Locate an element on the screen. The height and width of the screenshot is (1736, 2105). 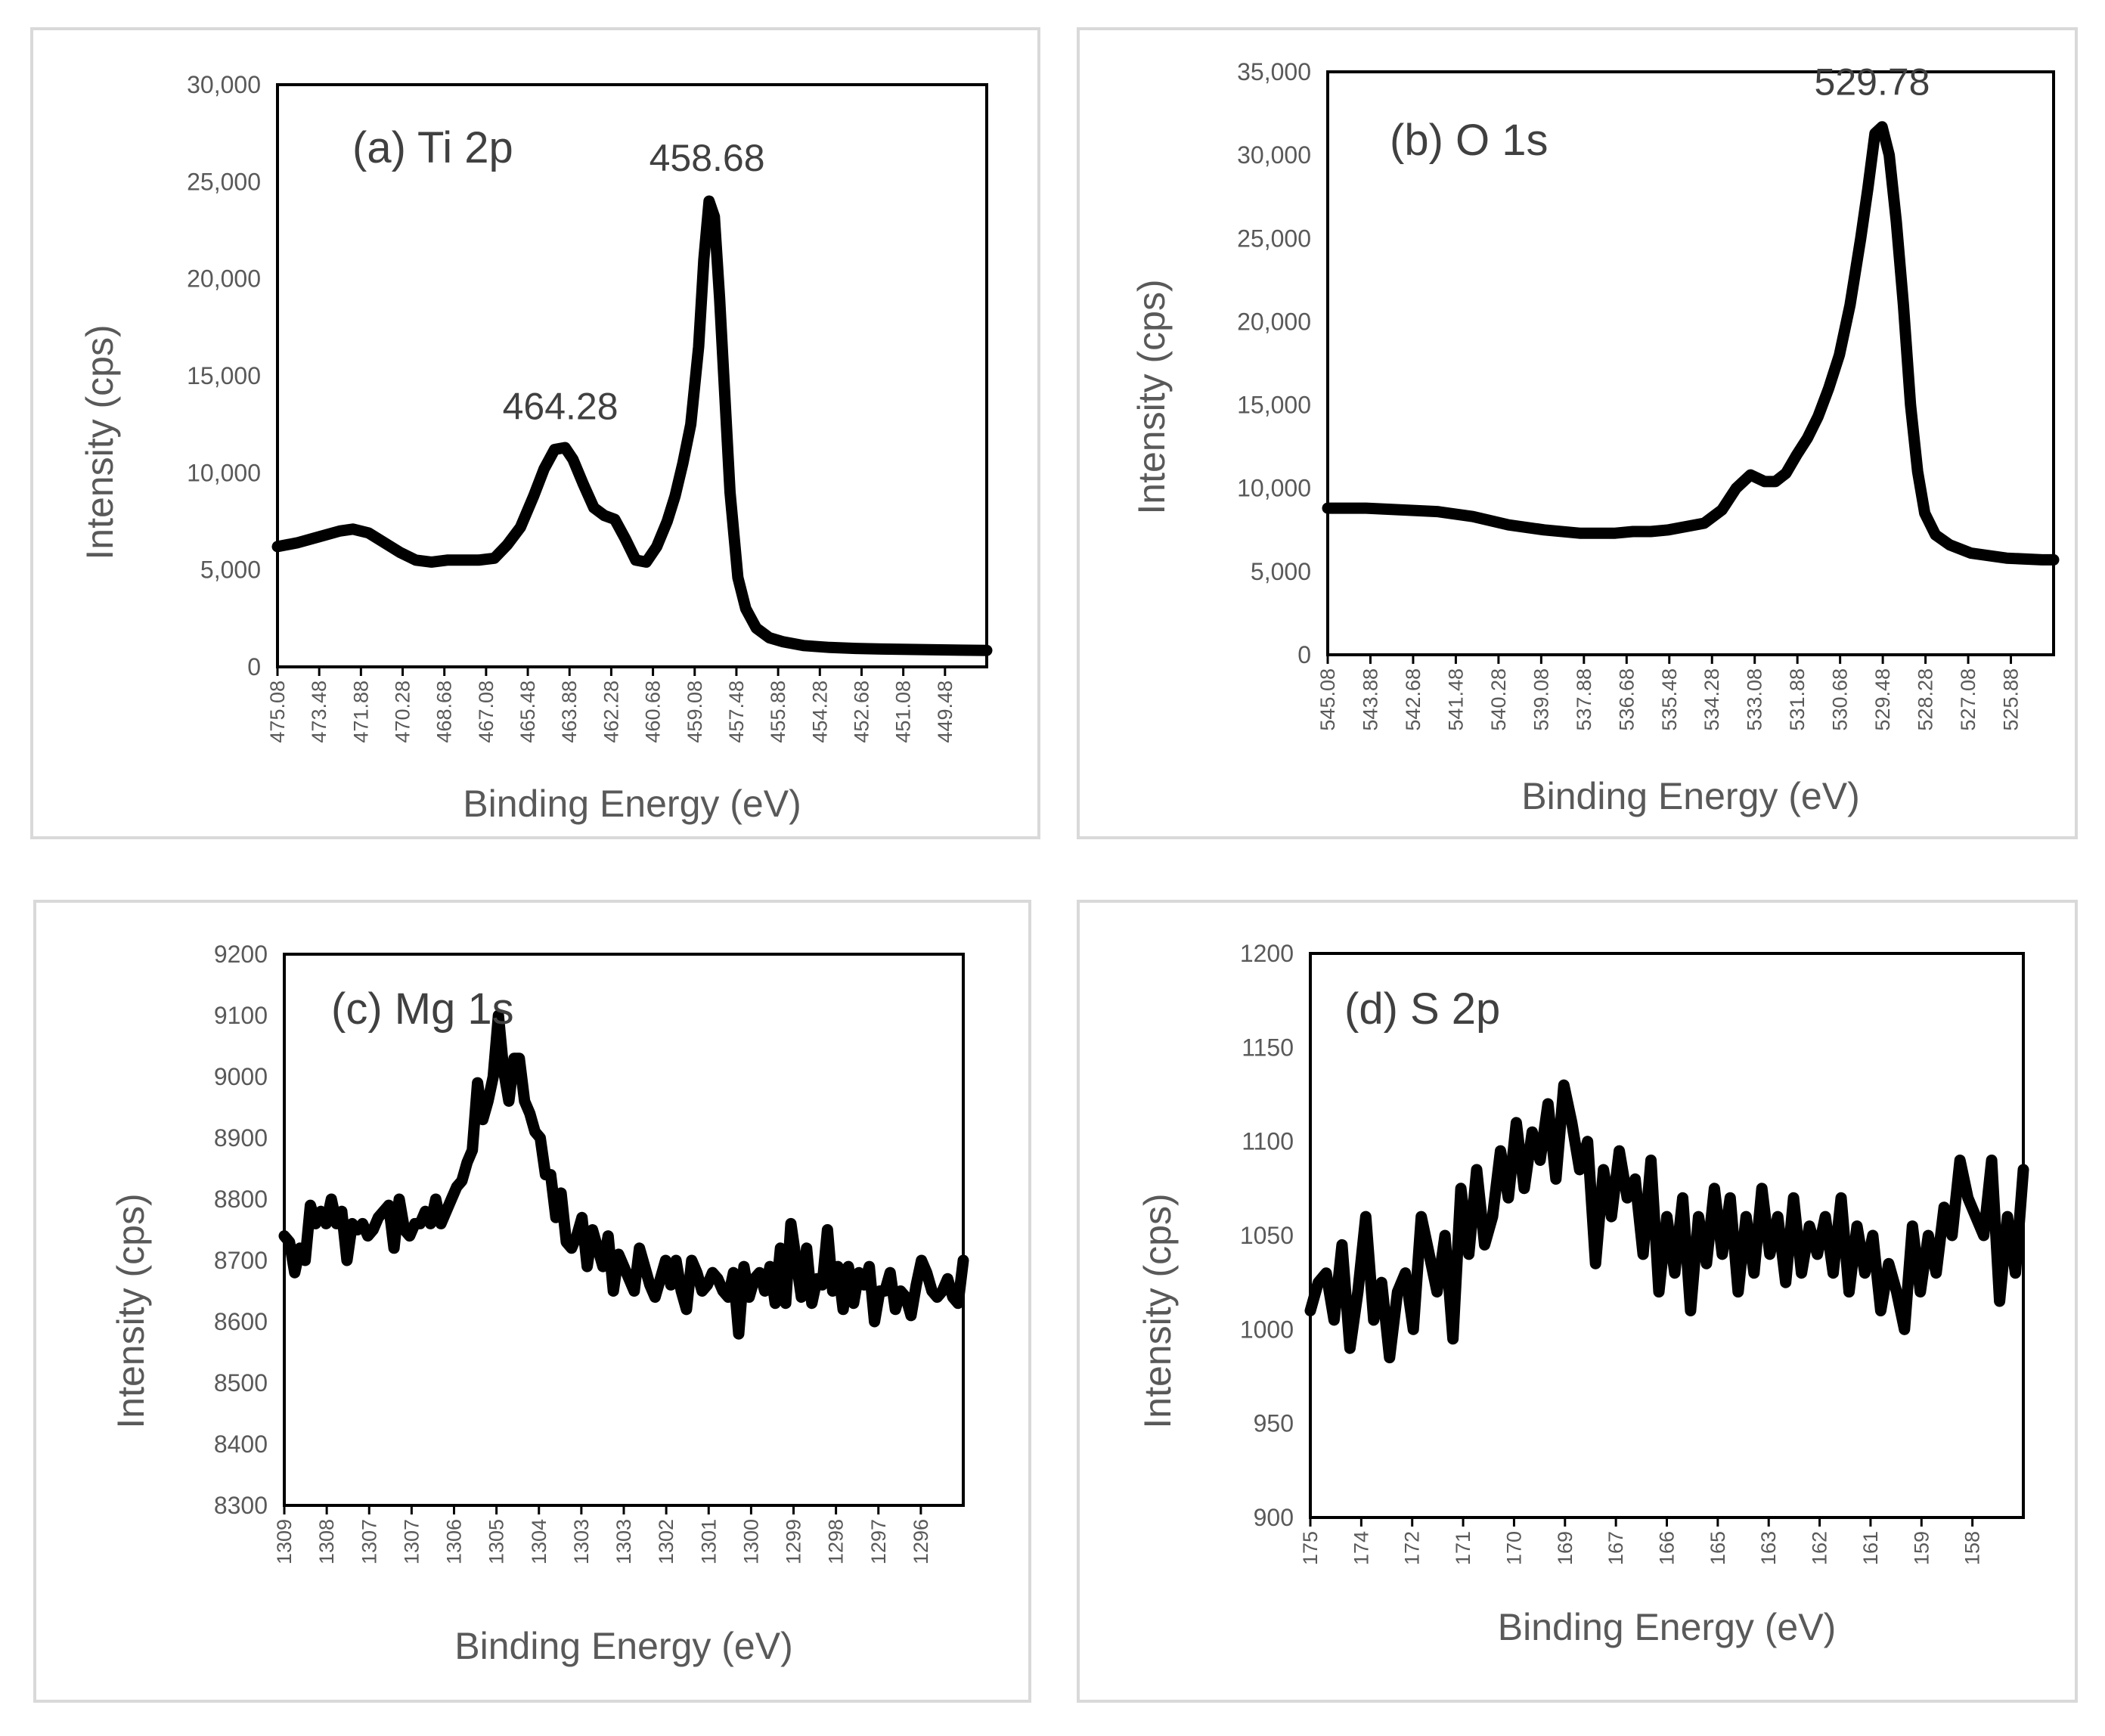
x-tick-label: 462.28 is located at coordinates (611, 711).